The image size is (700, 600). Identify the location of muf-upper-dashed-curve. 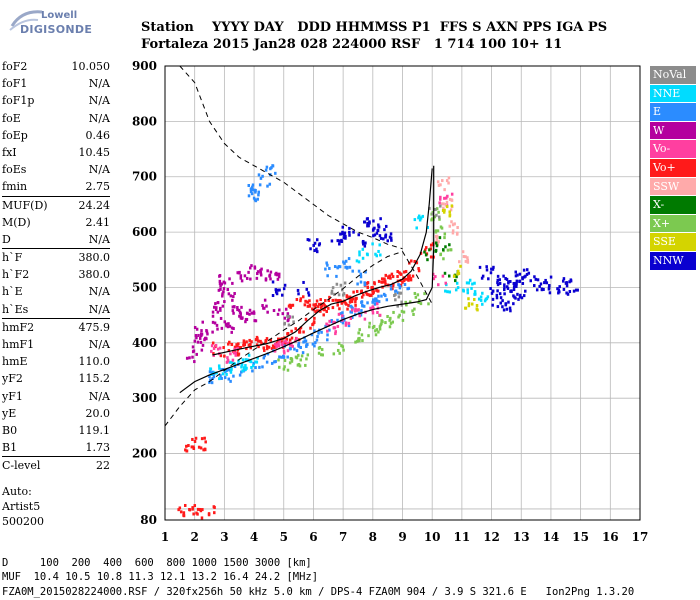
(291, 157).